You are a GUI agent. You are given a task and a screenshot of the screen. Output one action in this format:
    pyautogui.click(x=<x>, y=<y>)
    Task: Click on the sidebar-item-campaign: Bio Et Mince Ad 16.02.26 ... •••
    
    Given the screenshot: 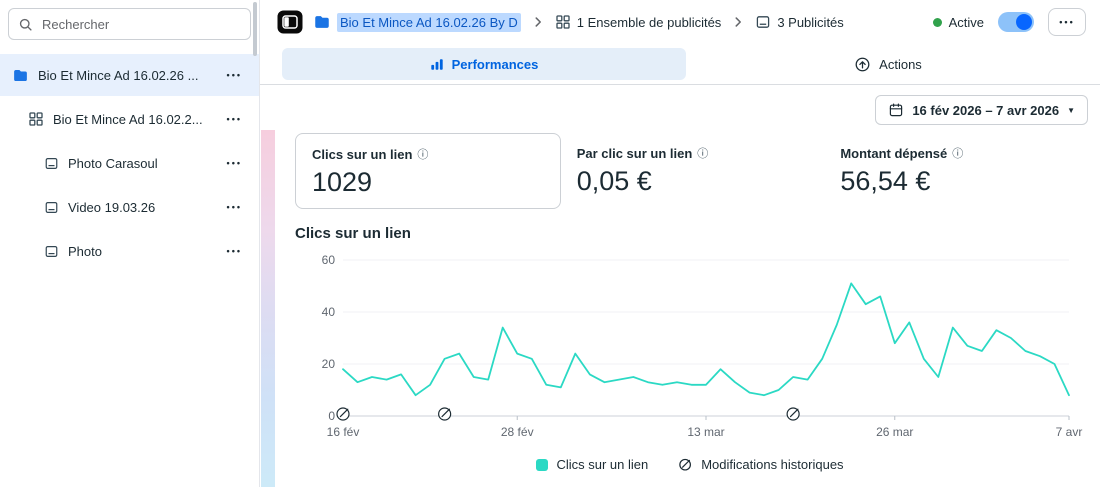 What is the action you would take?
    pyautogui.click(x=129, y=75)
    